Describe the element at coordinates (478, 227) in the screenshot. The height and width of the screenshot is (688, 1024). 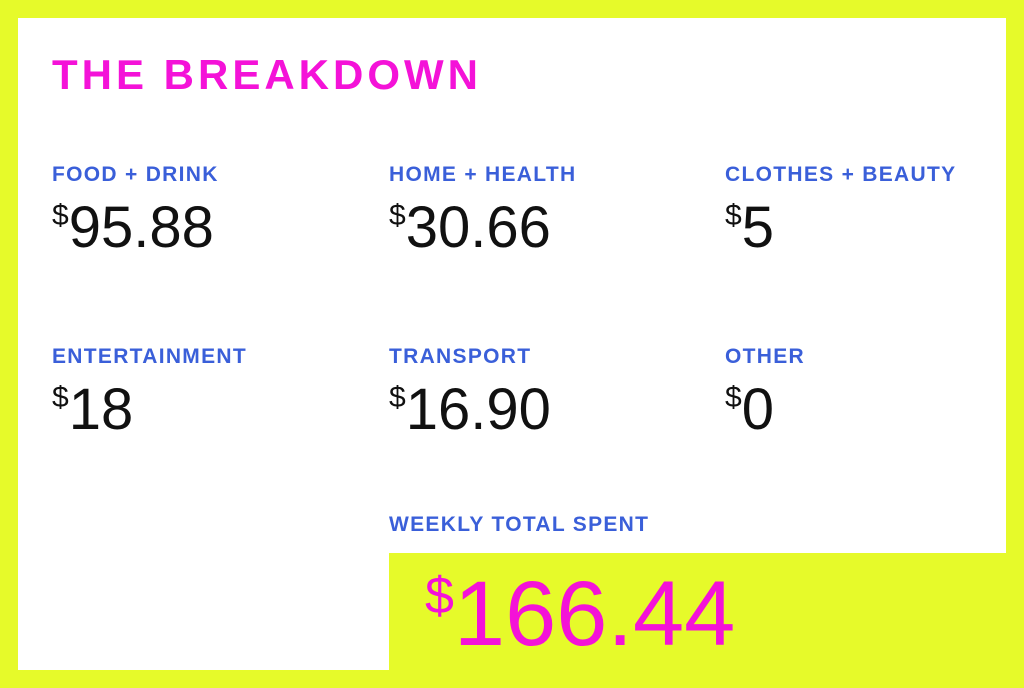
I see `amount-value: 30.66` at that location.